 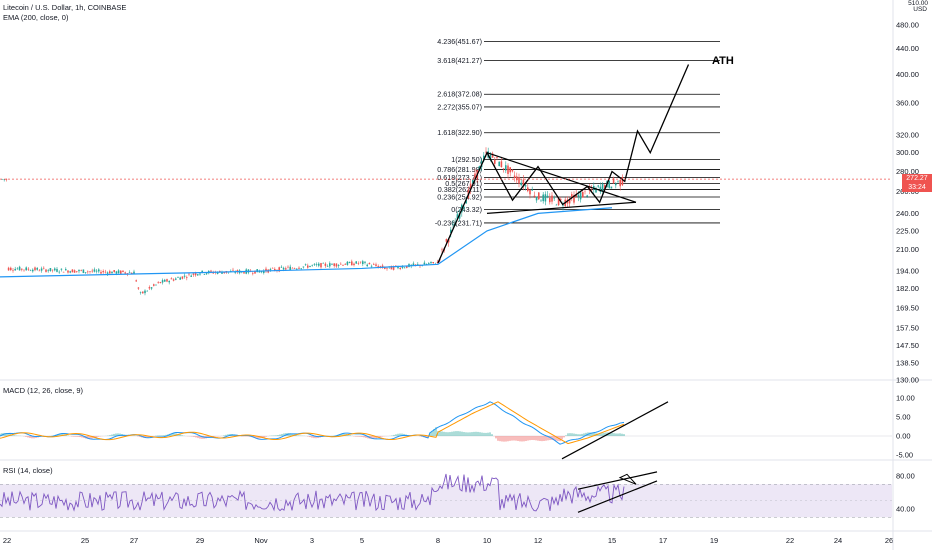 I want to click on currency-label: USD, so click(x=920, y=9).